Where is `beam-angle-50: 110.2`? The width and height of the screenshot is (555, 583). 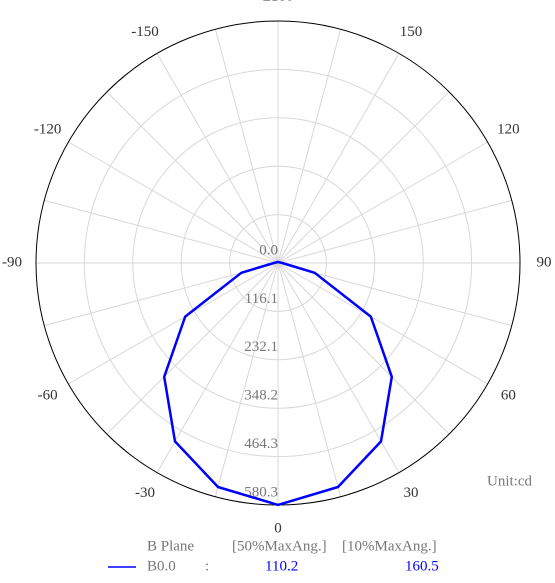 beam-angle-50: 110.2 is located at coordinates (281, 566).